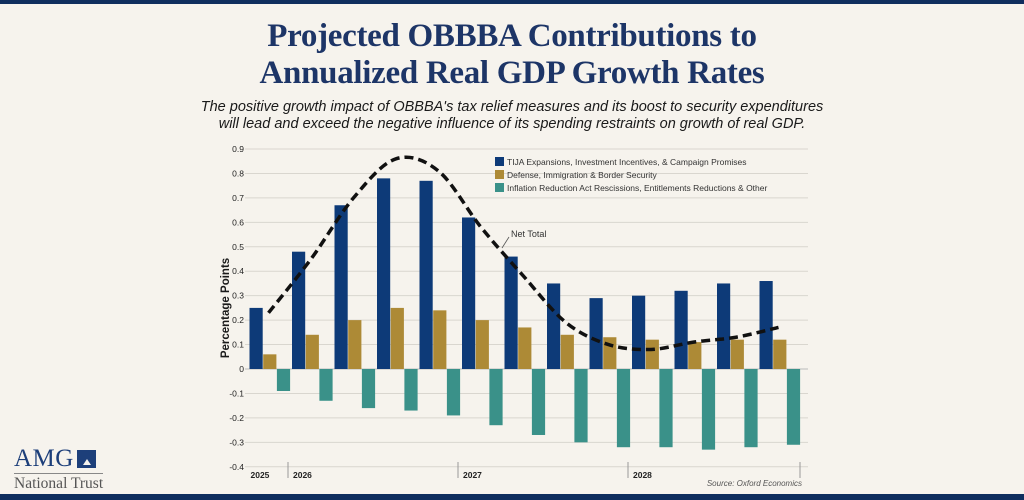 This screenshot has height=500, width=1024. What do you see at coordinates (642, 475) in the screenshot?
I see `year-label: 2028` at bounding box center [642, 475].